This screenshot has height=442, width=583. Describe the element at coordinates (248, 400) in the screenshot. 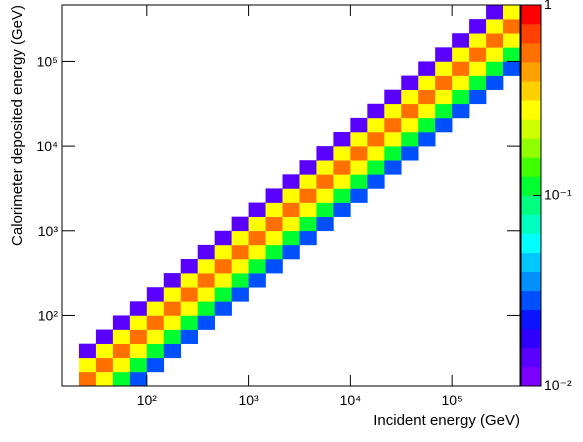

I see `x-tick-label: 10³` at that location.